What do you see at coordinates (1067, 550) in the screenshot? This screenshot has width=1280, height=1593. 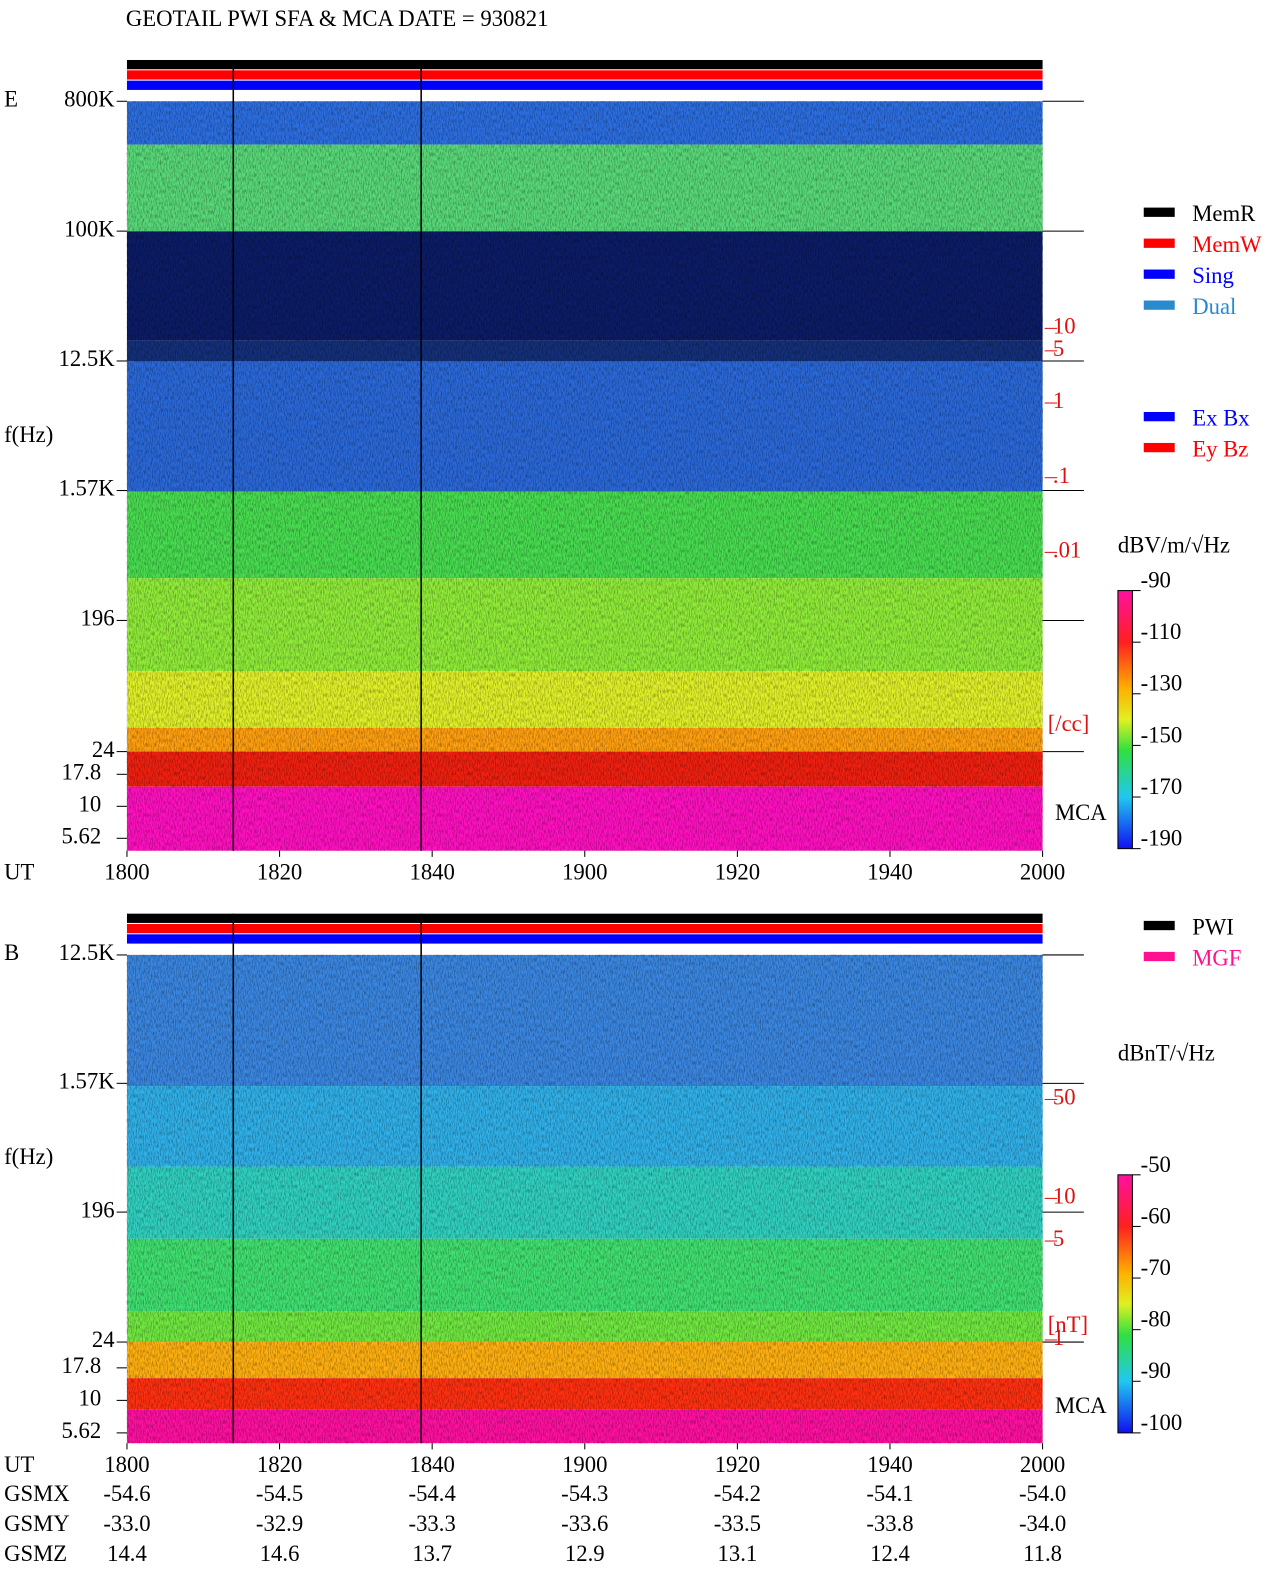 I see `density-tick-label: .01` at bounding box center [1067, 550].